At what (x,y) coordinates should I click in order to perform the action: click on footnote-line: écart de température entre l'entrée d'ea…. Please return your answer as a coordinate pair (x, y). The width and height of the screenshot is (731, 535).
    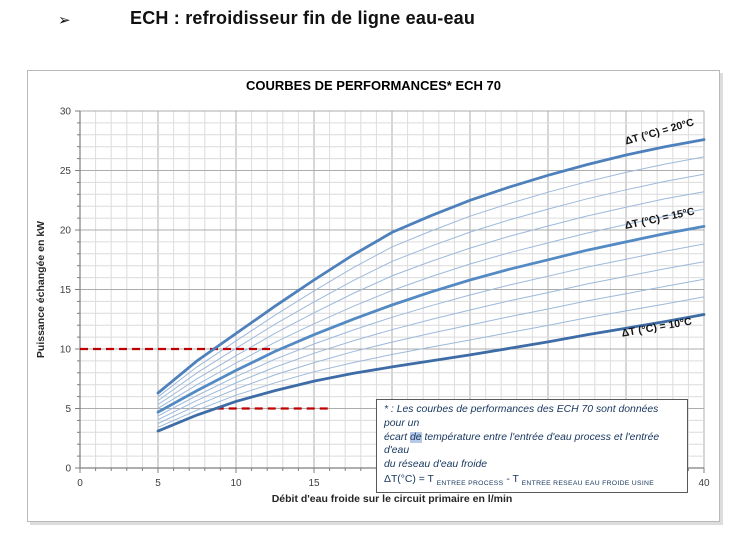
    Looking at the image, I should click on (522, 444).